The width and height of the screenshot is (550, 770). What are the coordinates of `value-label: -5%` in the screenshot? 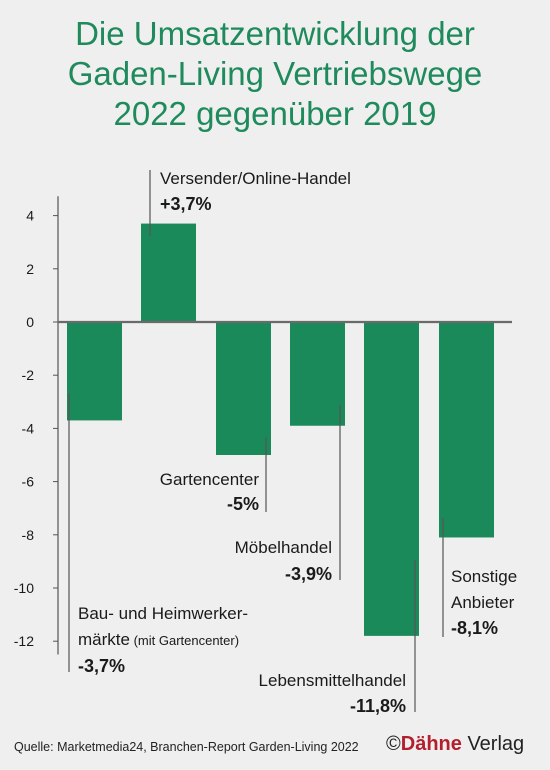 It's located at (243, 504).